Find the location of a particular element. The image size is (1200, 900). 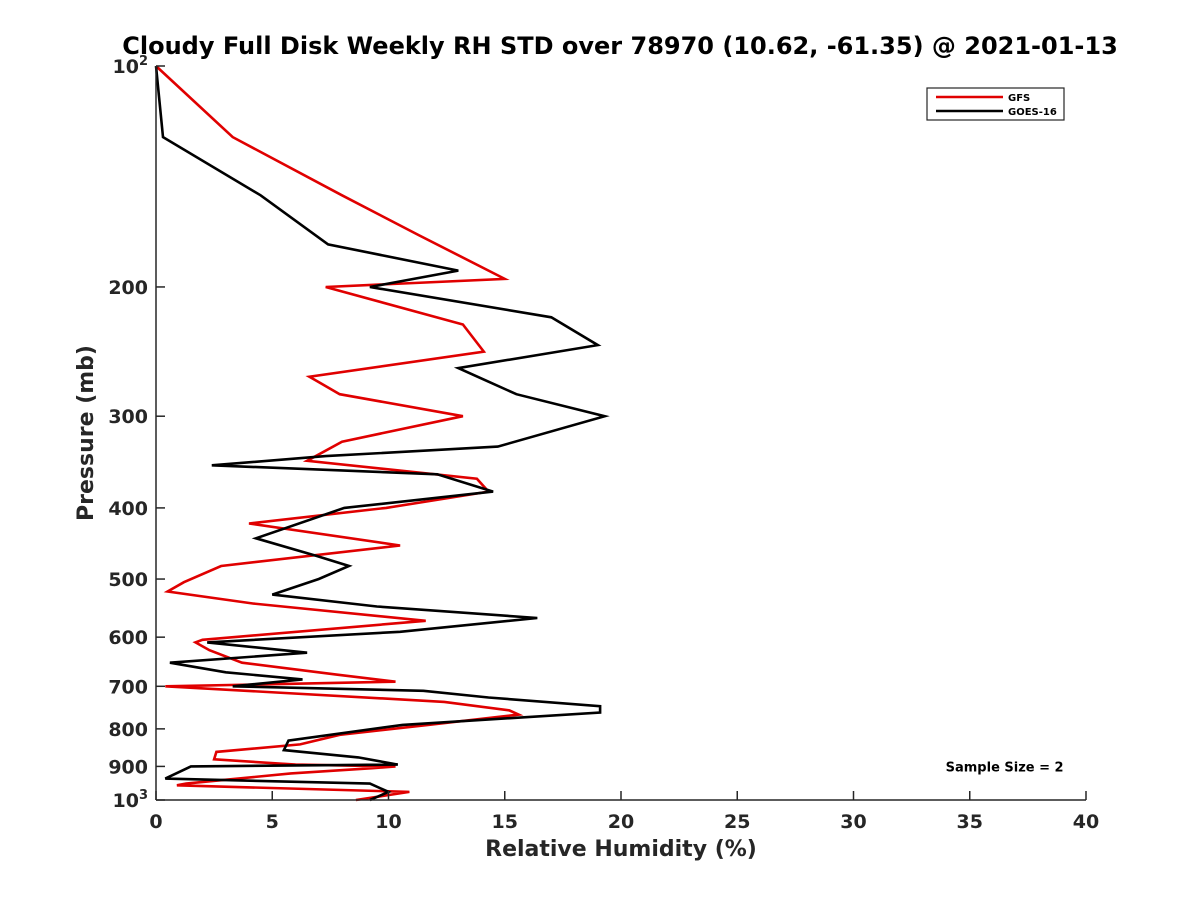

y-tick-label-base: 500 is located at coordinates (128, 580).